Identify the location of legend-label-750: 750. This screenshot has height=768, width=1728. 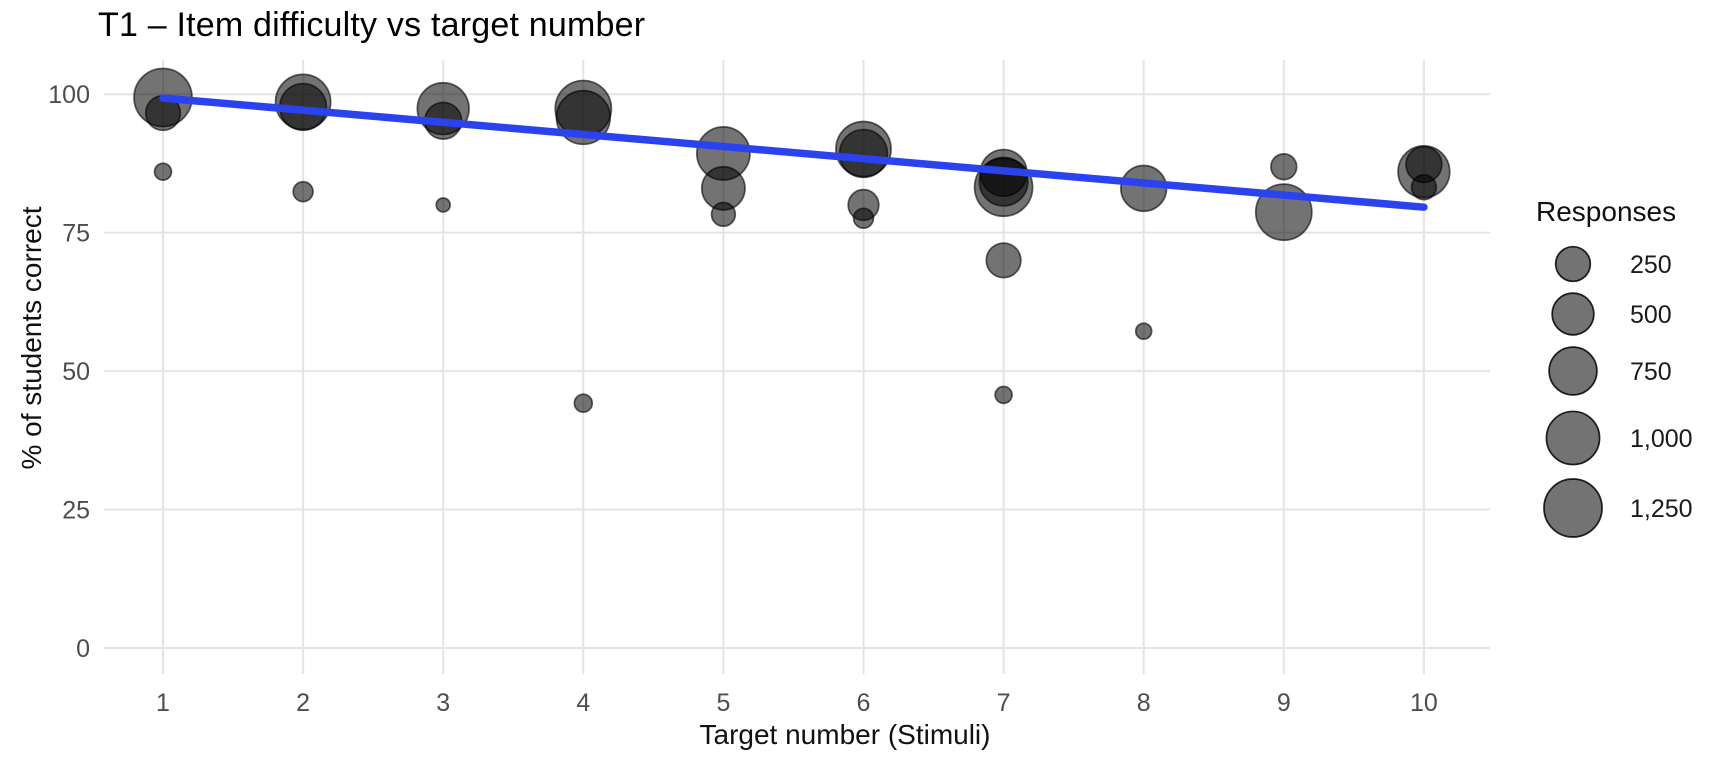
(1651, 372).